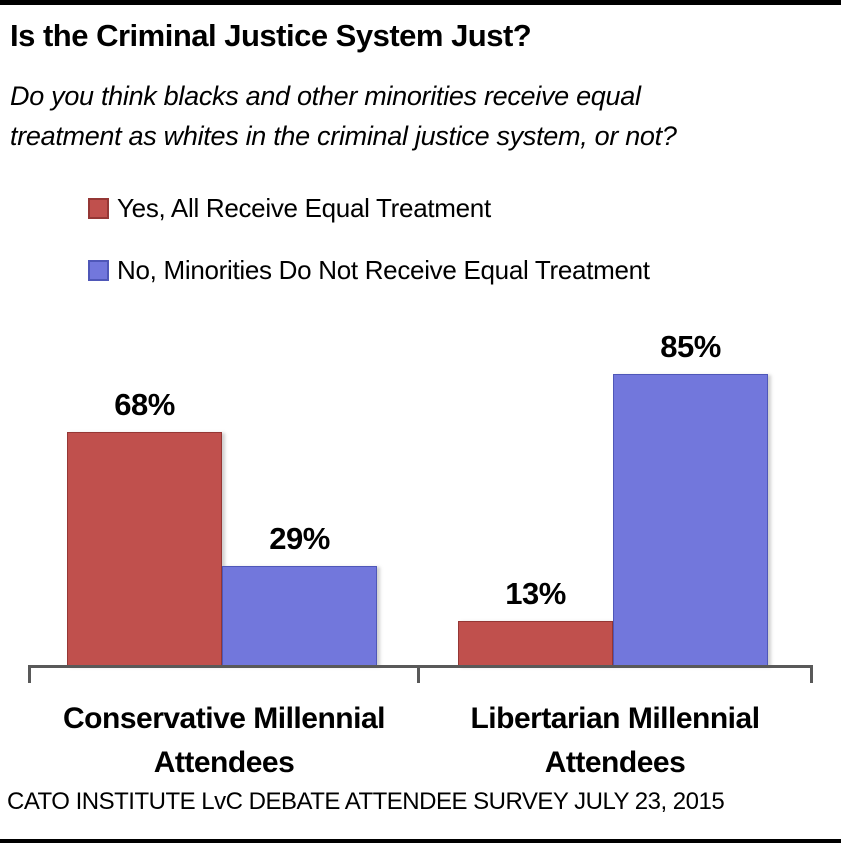 Image resolution: width=841 pixels, height=849 pixels. What do you see at coordinates (299, 538) in the screenshot?
I see `bar-value-label: 29%` at bounding box center [299, 538].